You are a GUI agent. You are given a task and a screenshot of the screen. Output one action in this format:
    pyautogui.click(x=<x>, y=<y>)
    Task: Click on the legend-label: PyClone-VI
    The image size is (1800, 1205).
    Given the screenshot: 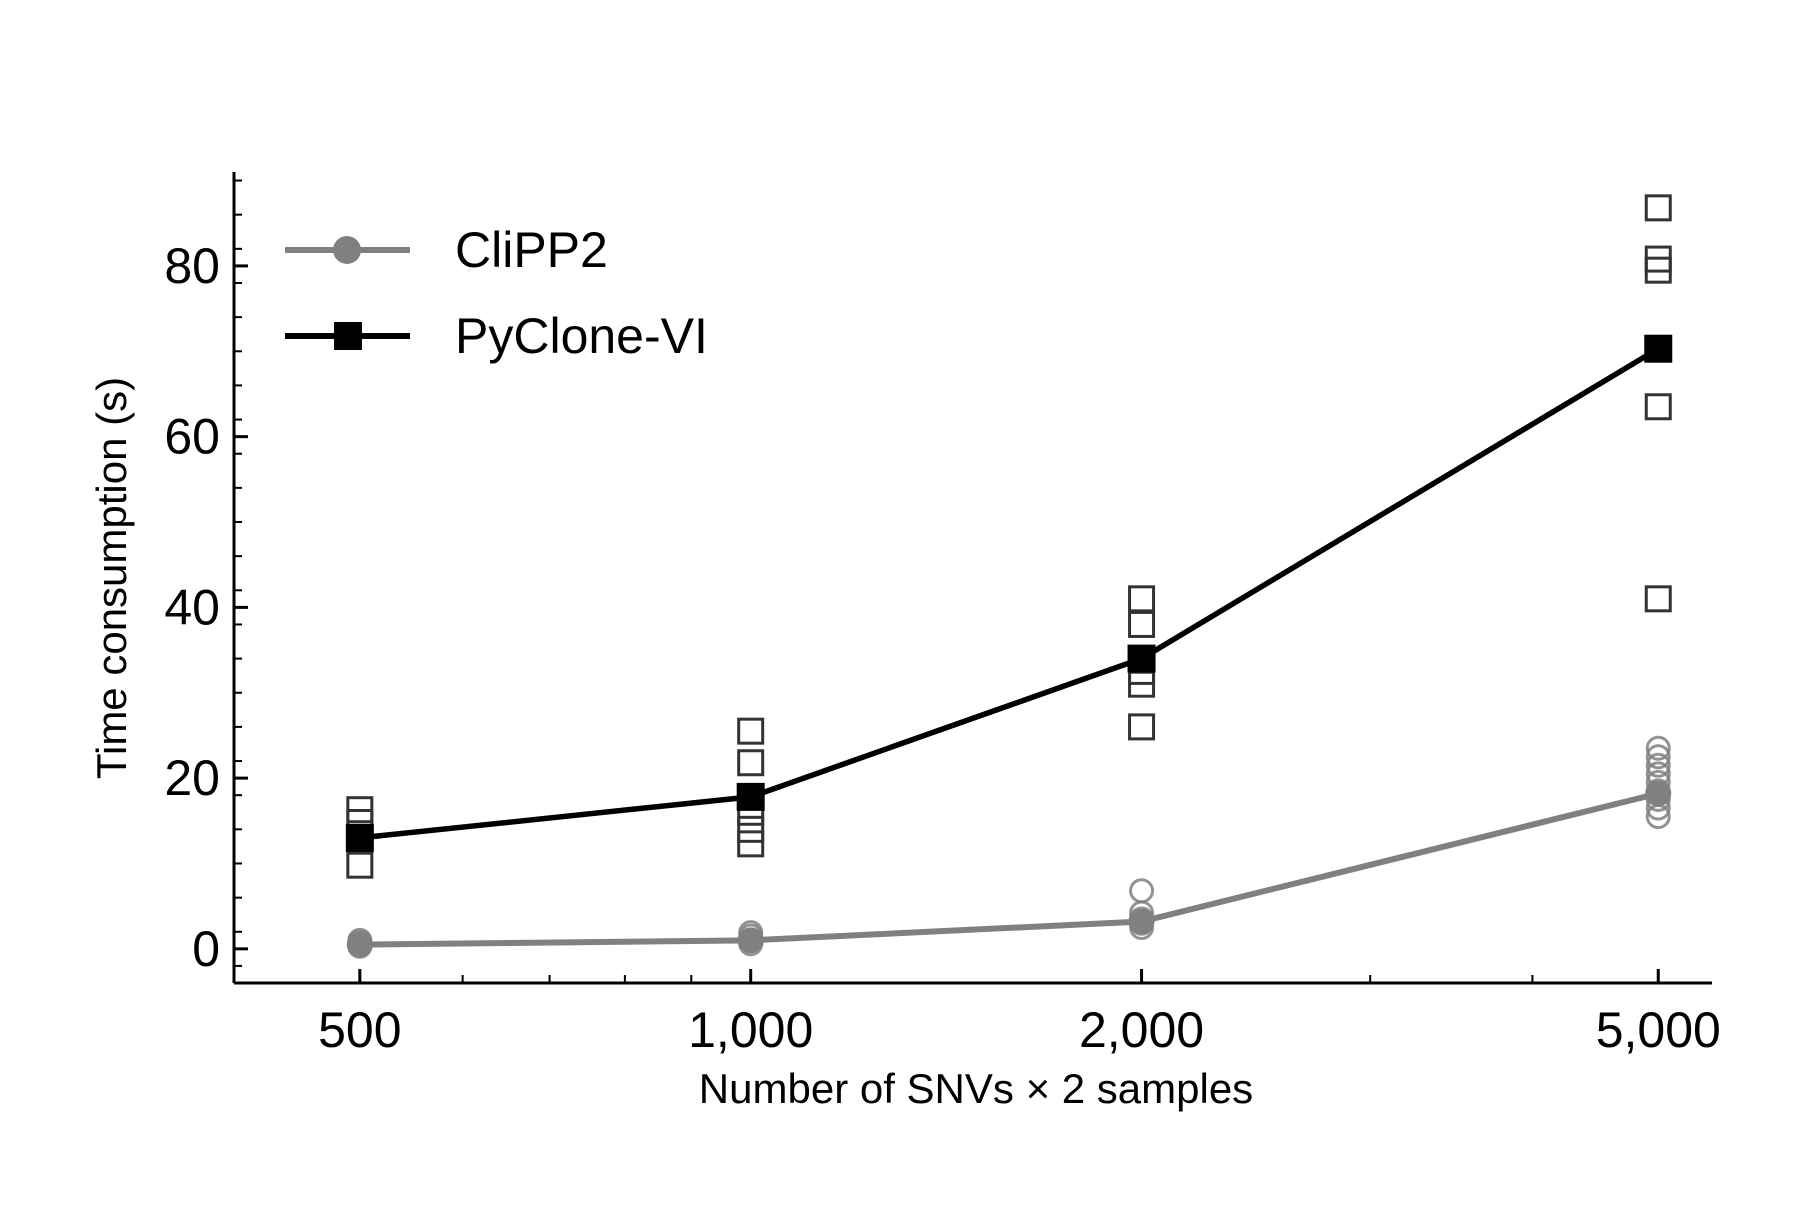 What is the action you would take?
    pyautogui.click(x=581, y=336)
    